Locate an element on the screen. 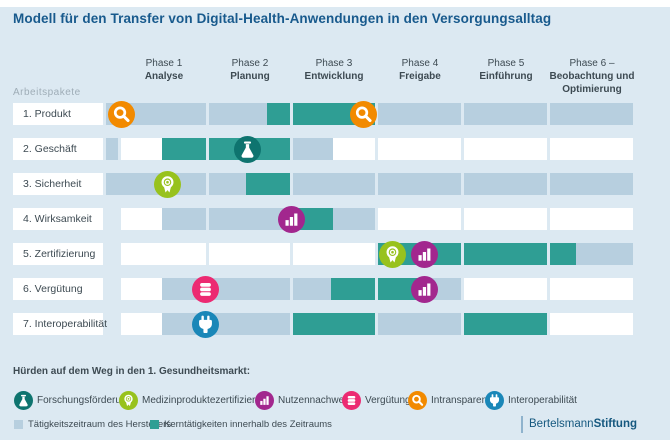 The height and width of the screenshot is (440, 670). legend-label: Interoperabilität is located at coordinates (542, 400).